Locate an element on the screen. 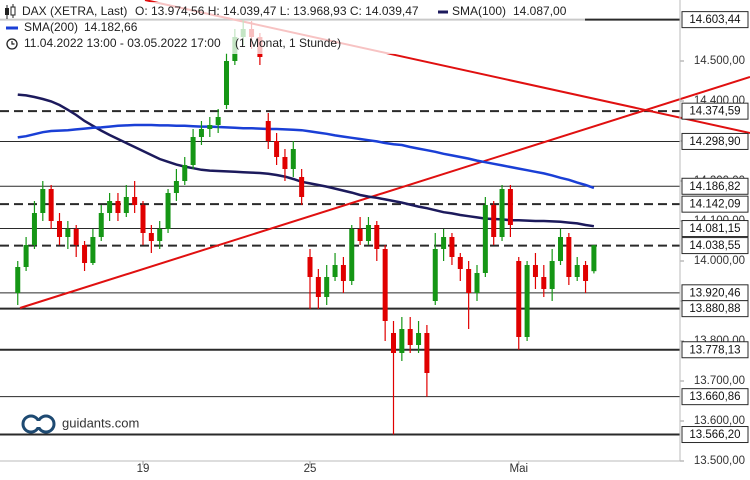 The image size is (750, 480). sma-line is located at coordinates (306, 156).